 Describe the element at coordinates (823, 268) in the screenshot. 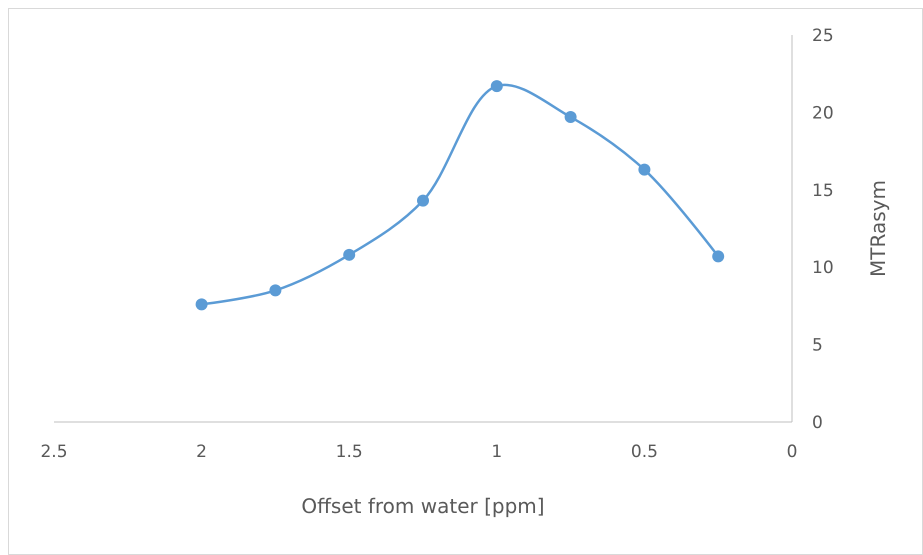

I see `y-tick-label: 10` at that location.